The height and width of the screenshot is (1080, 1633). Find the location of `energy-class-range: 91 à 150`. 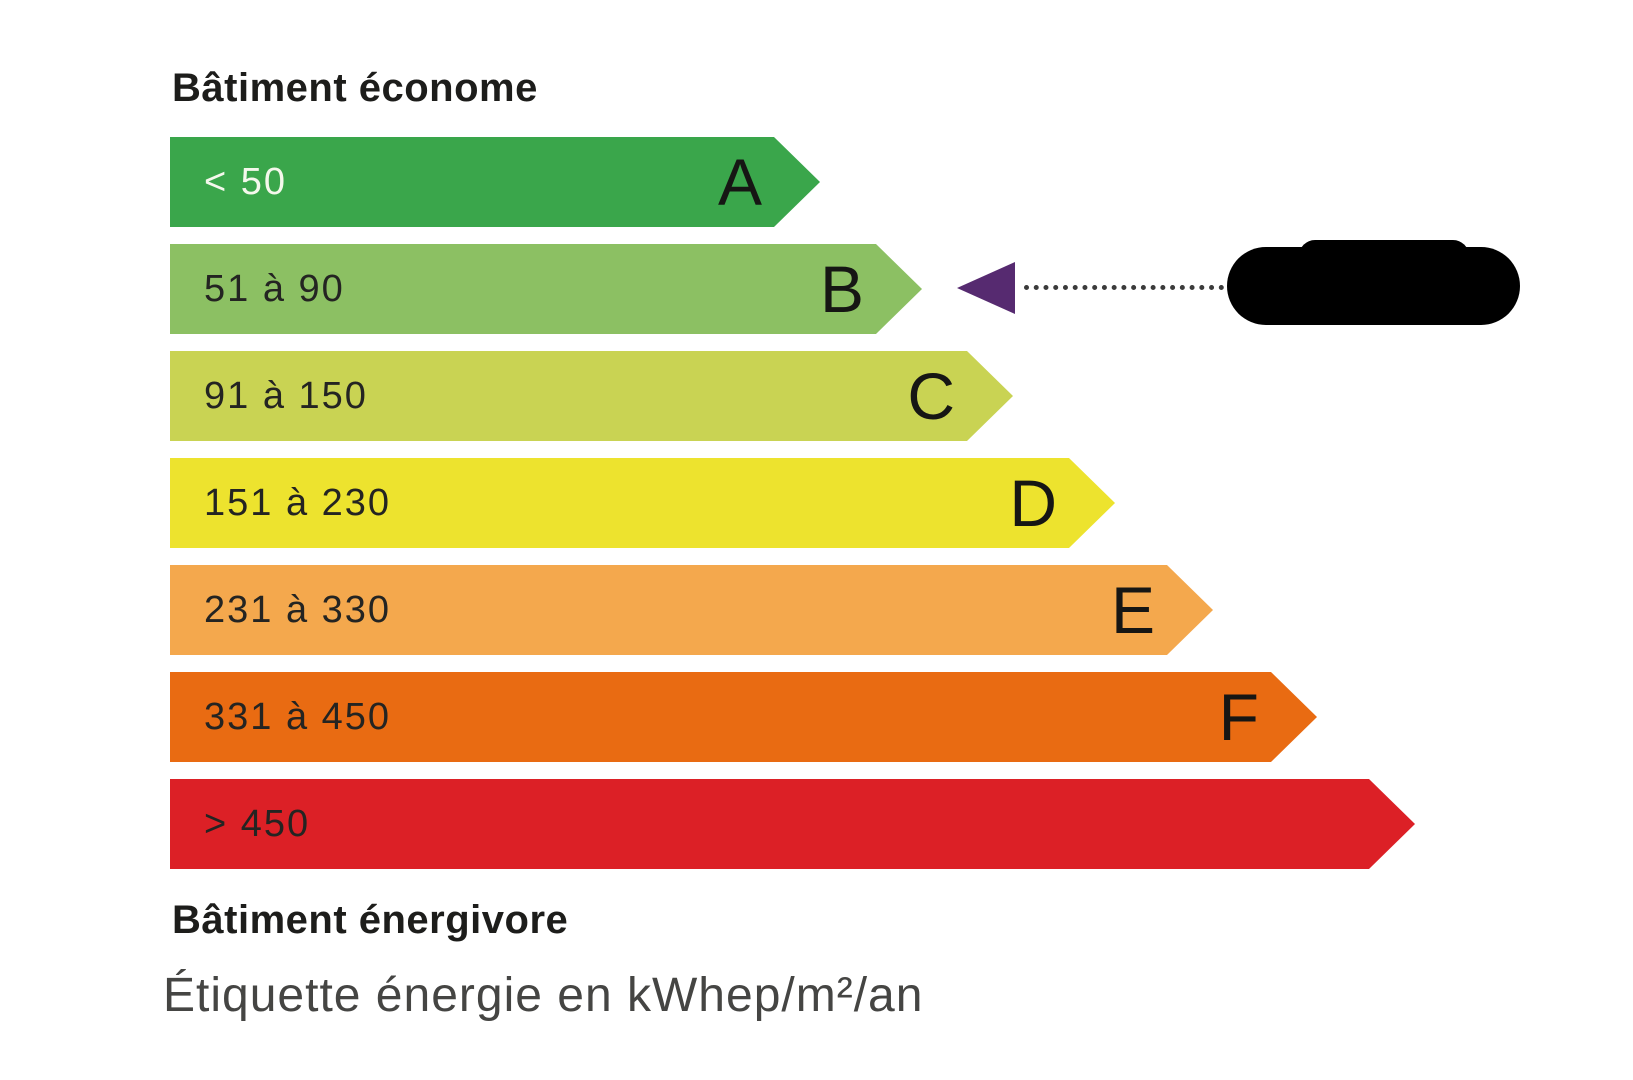

energy-class-range: 91 à 150 is located at coordinates (286, 395).